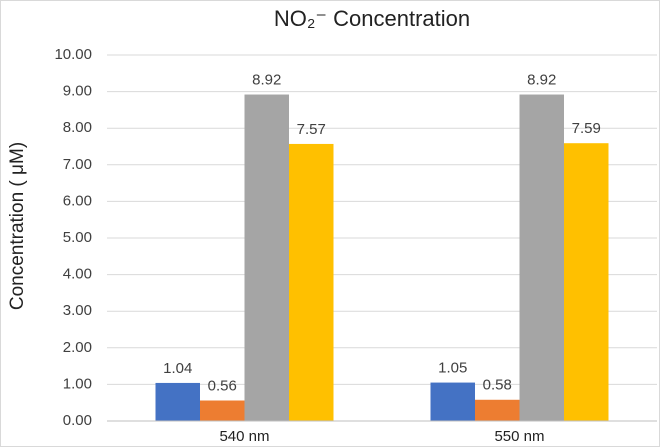 The image size is (660, 447). What do you see at coordinates (77, 310) in the screenshot?
I see `y-tick-label: 3.00` at bounding box center [77, 310].